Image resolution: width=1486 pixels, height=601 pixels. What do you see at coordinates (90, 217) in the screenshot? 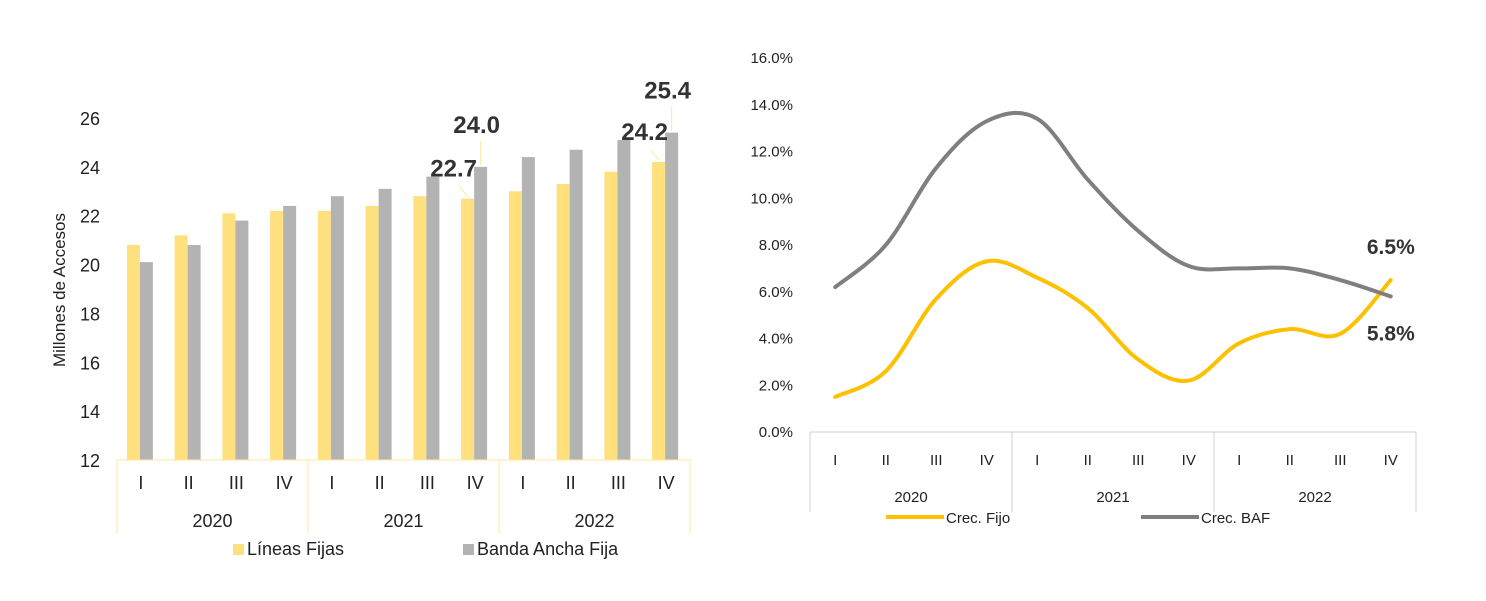
I see `y-tick-label: 22` at bounding box center [90, 217].